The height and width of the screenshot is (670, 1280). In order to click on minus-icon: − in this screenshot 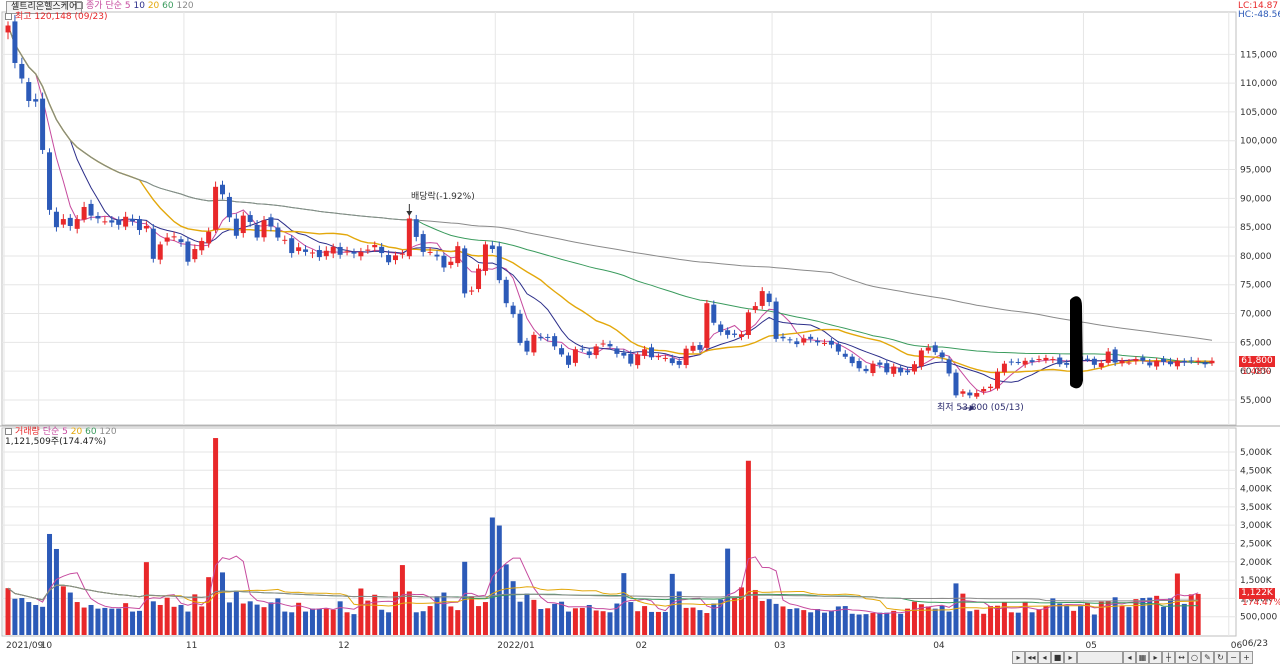, I will do `click(1233, 657)`.